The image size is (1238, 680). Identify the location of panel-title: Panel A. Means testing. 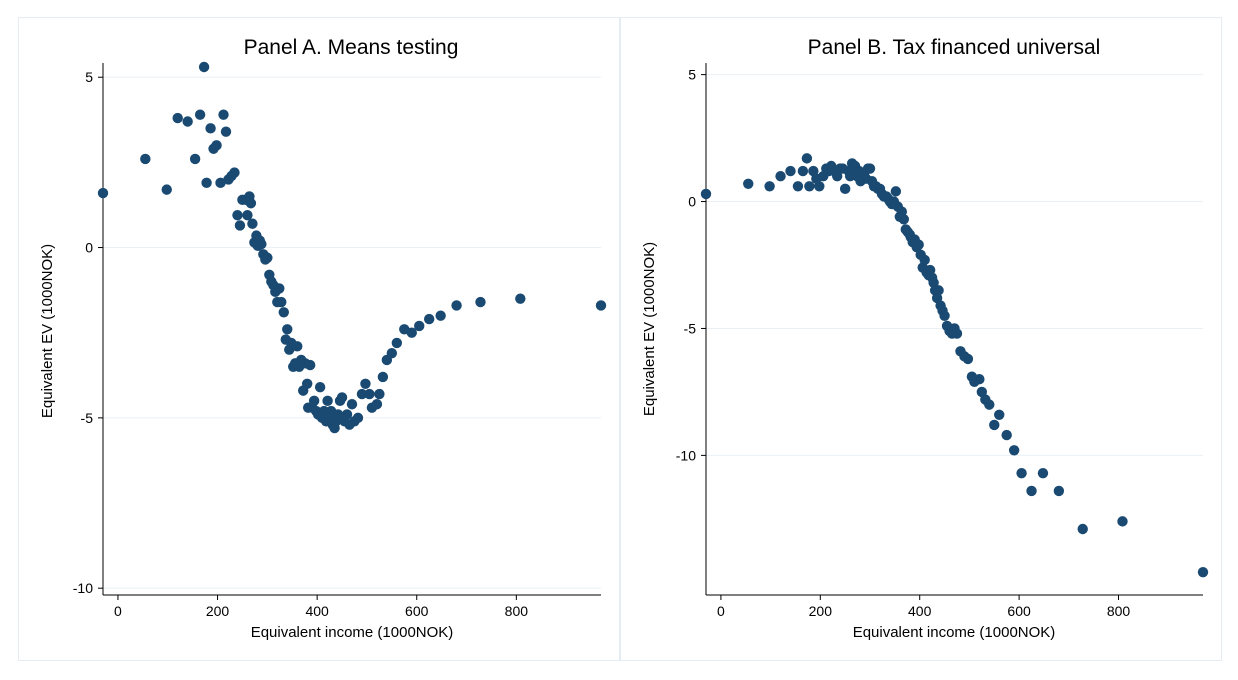
(351, 47).